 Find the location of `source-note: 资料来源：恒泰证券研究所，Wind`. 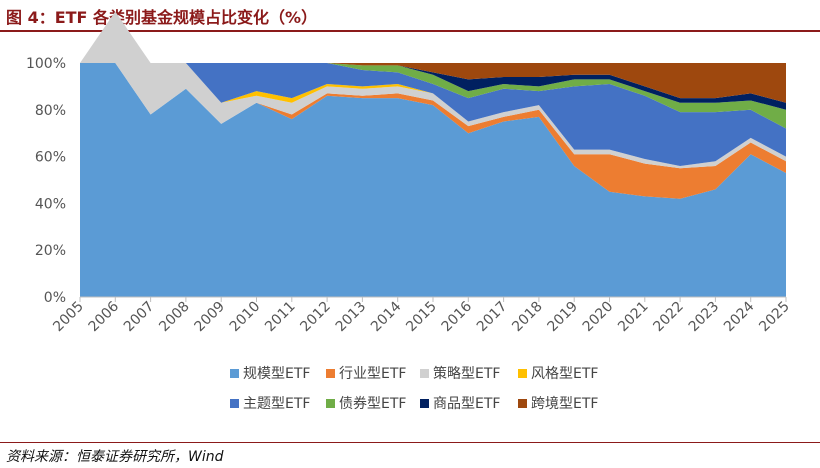

source-note: 资料来源：恒泰证券研究所，Wind is located at coordinates (115, 457).